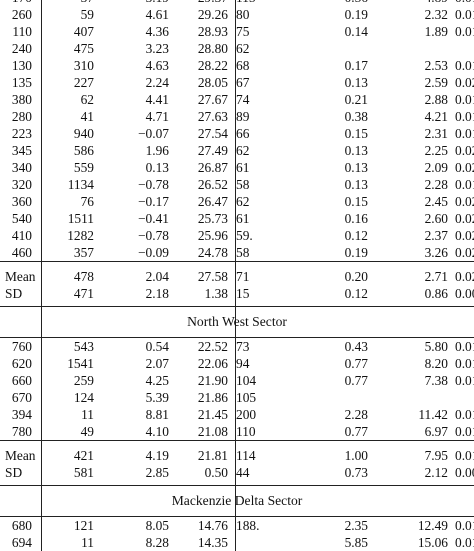  I want to click on table-cell: 15, so click(243, 293).